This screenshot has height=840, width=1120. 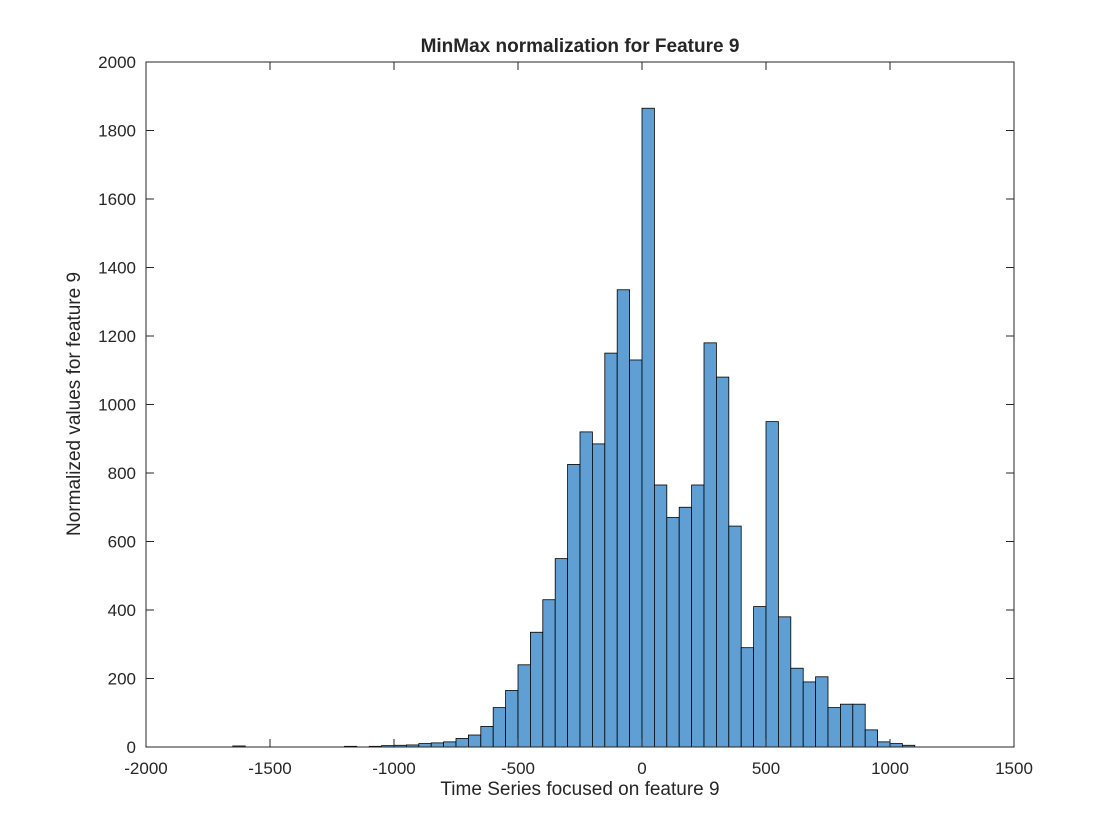 I want to click on y-tick-label: 2000, so click(x=117, y=62).